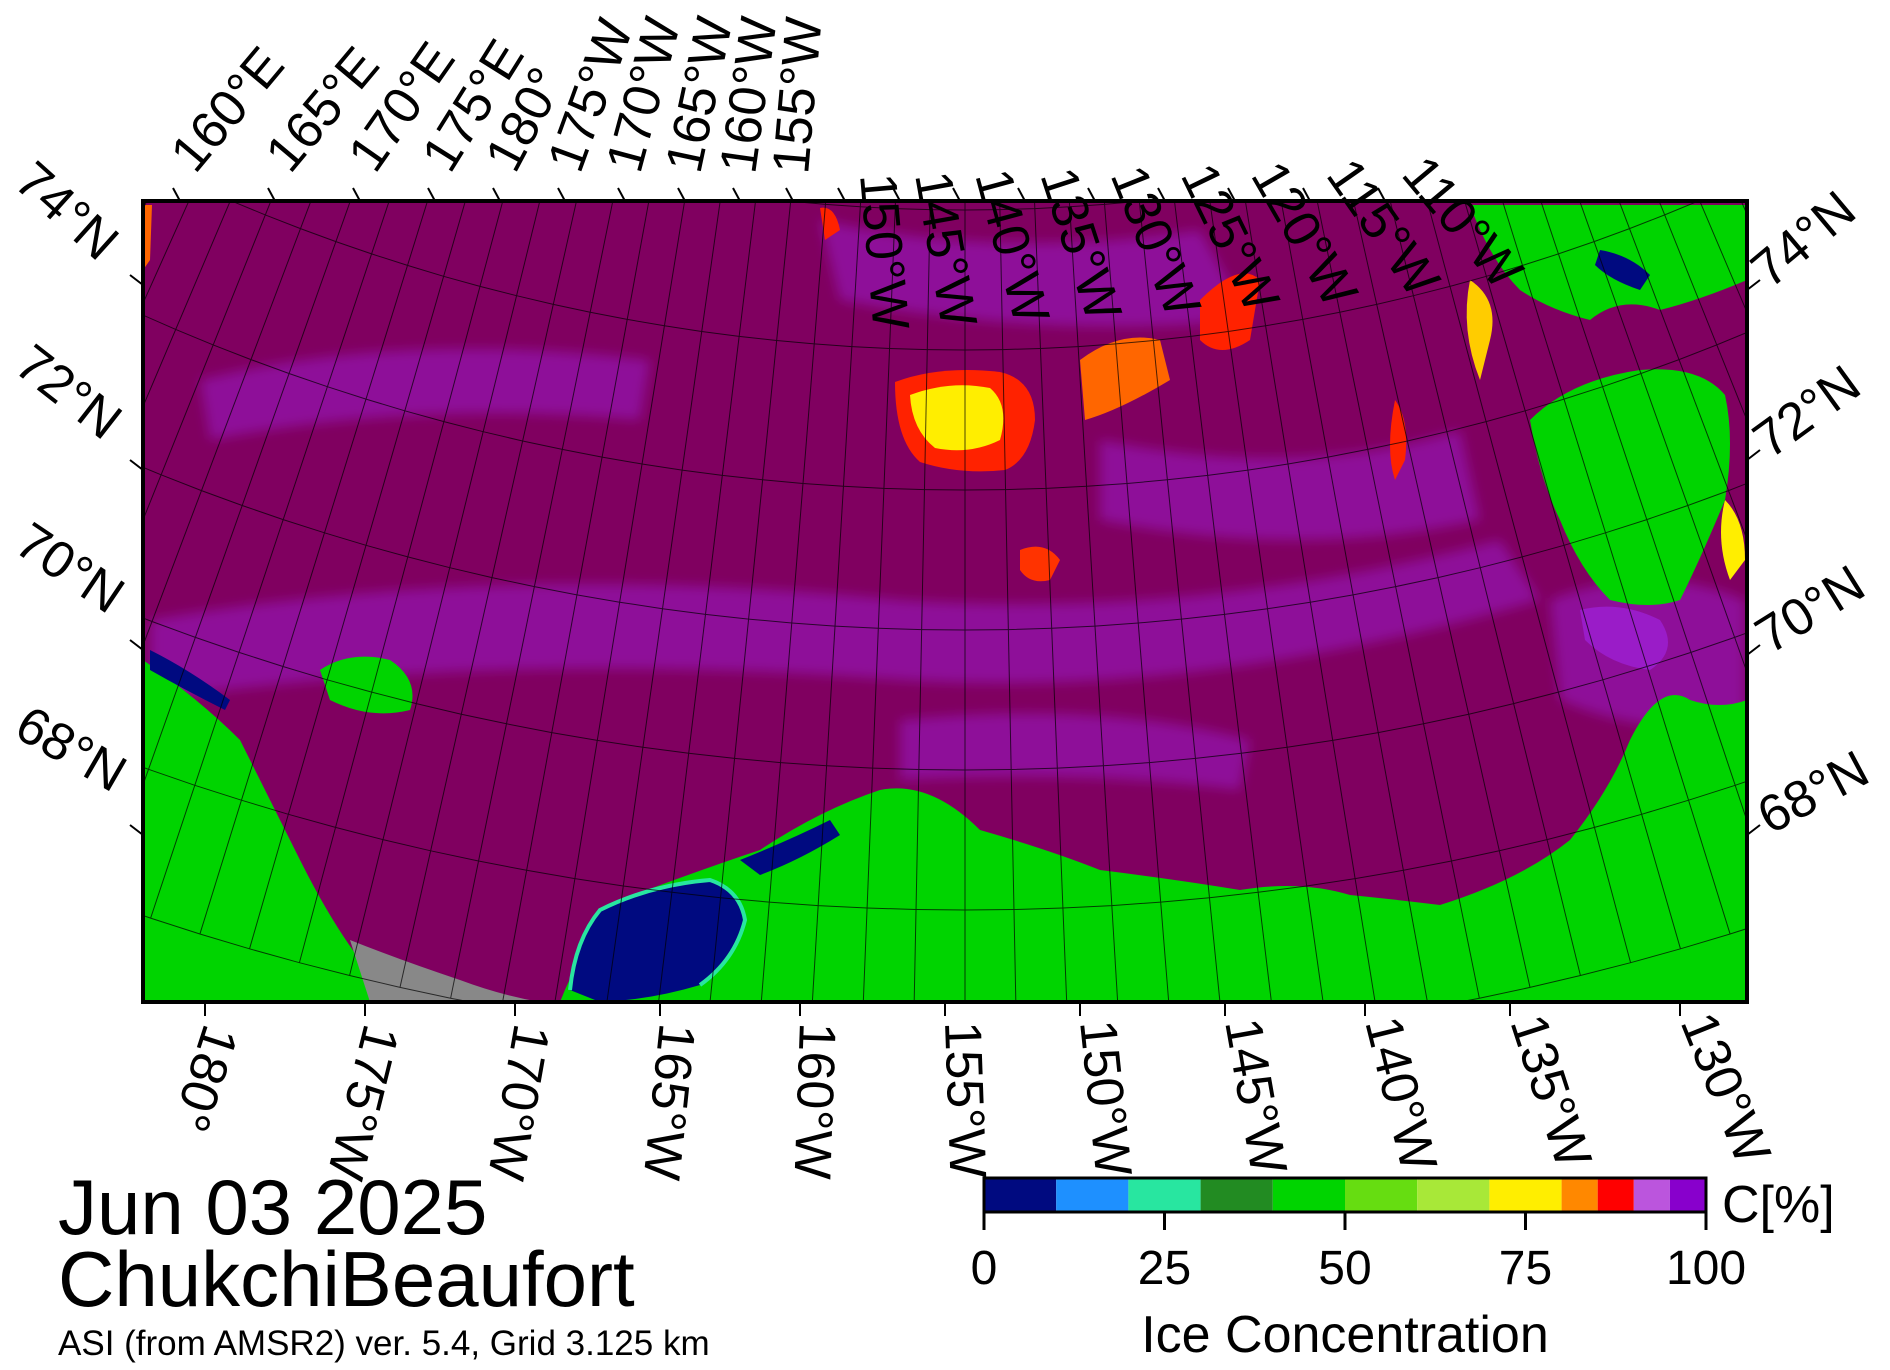 Image resolution: width=1890 pixels, height=1370 pixels. Describe the element at coordinates (1813, 793) in the screenshot. I see `right-latitude-label: 68°N` at that location.